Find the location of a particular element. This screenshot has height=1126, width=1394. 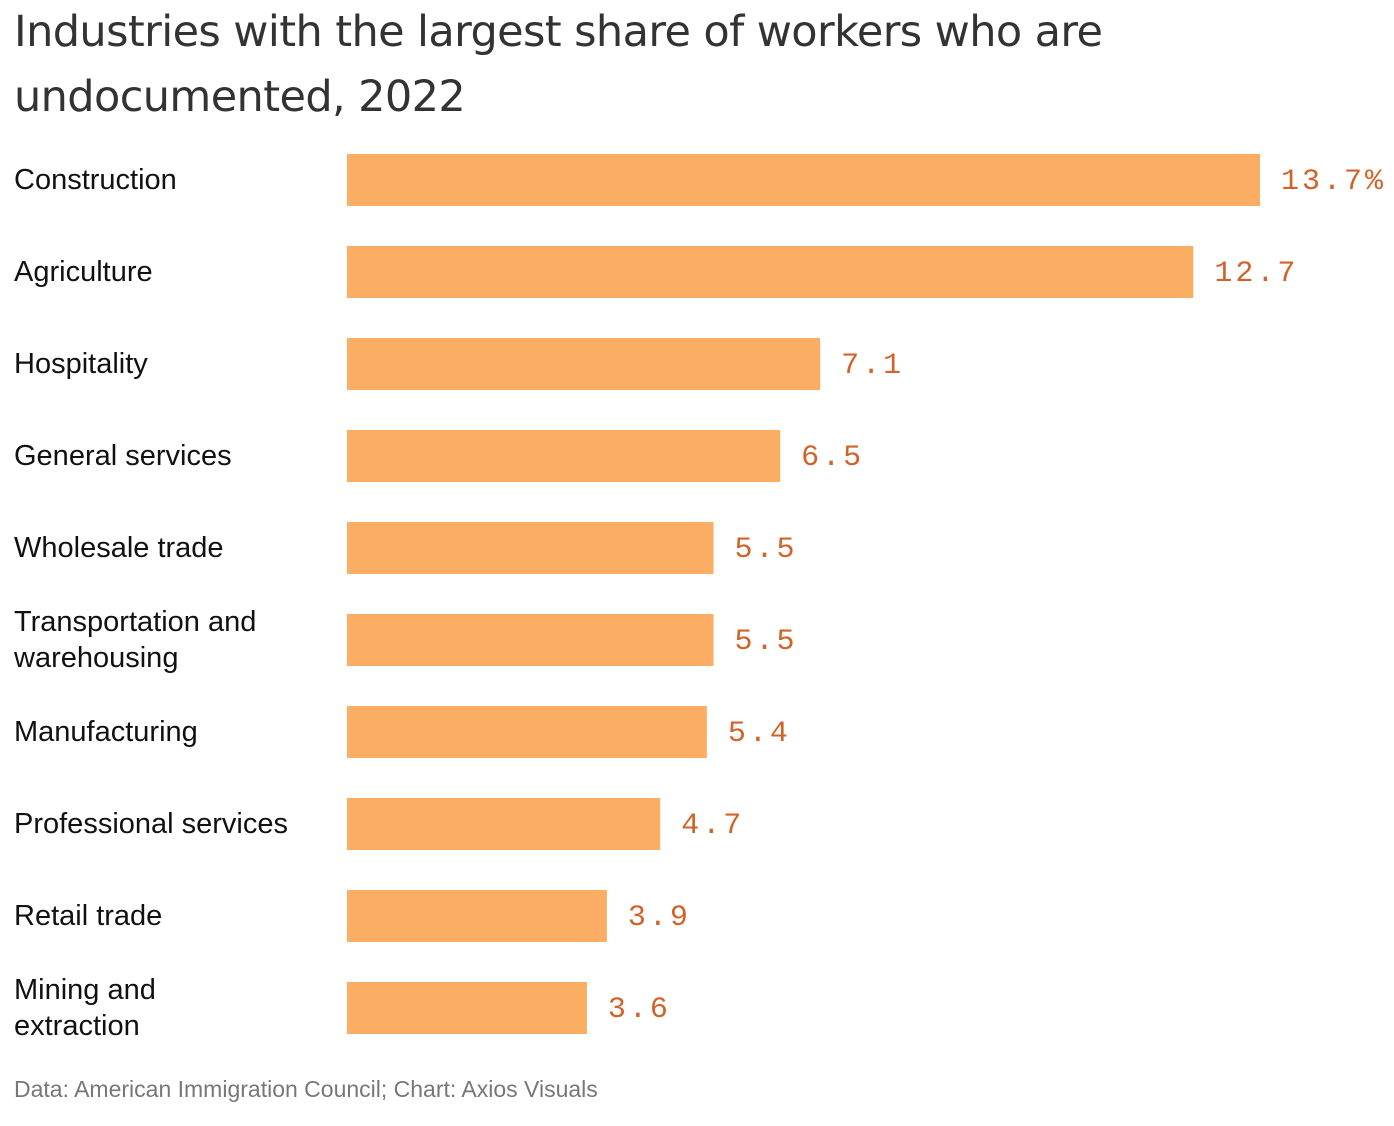

category-label: Mining and is located at coordinates (85, 990).